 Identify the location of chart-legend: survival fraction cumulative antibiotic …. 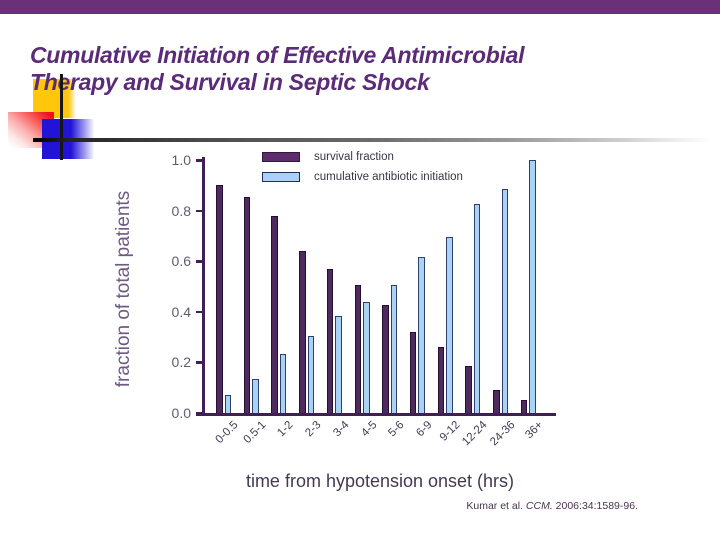
(362, 171).